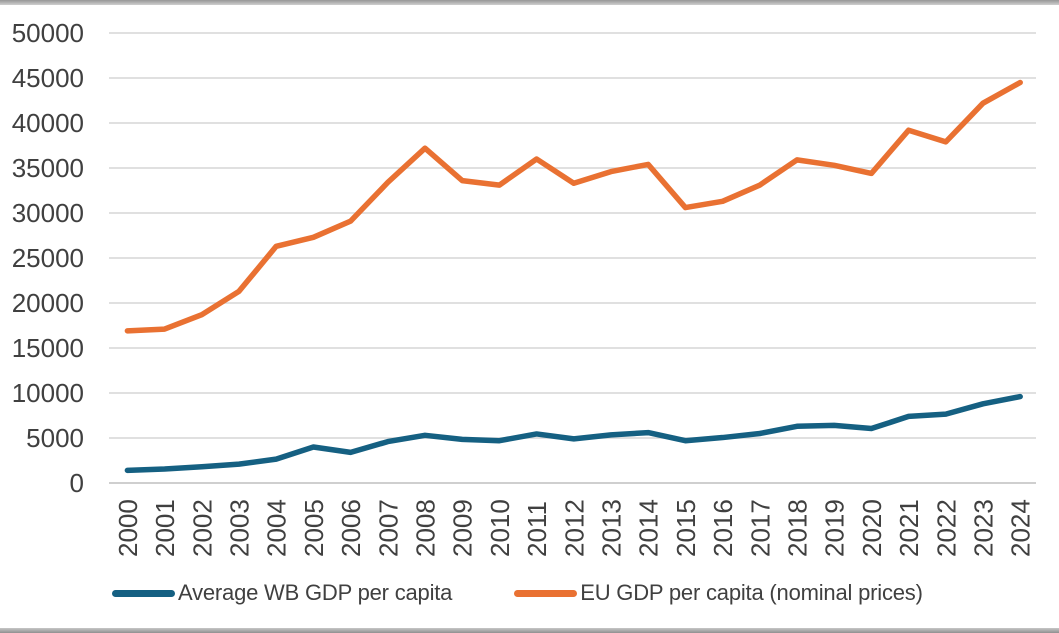 This screenshot has height=633, width=1059. What do you see at coordinates (55, 438) in the screenshot?
I see `y-axis-tick-label: 5000` at bounding box center [55, 438].